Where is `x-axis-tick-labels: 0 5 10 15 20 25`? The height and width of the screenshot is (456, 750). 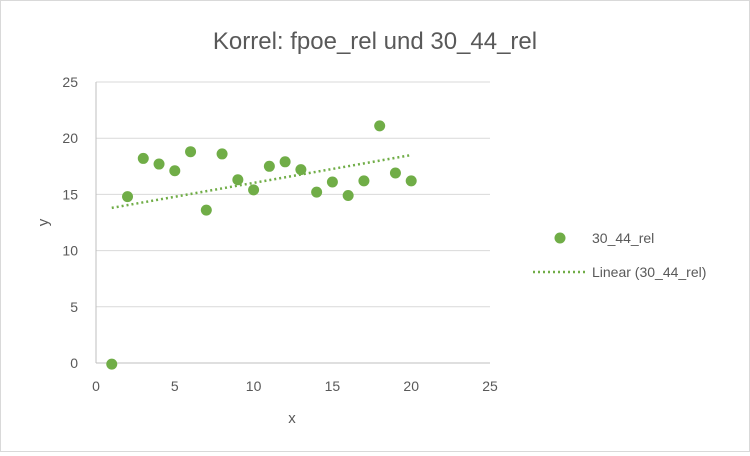
x-axis-tick-labels: 0 5 10 15 20 25 is located at coordinates (295, 386).